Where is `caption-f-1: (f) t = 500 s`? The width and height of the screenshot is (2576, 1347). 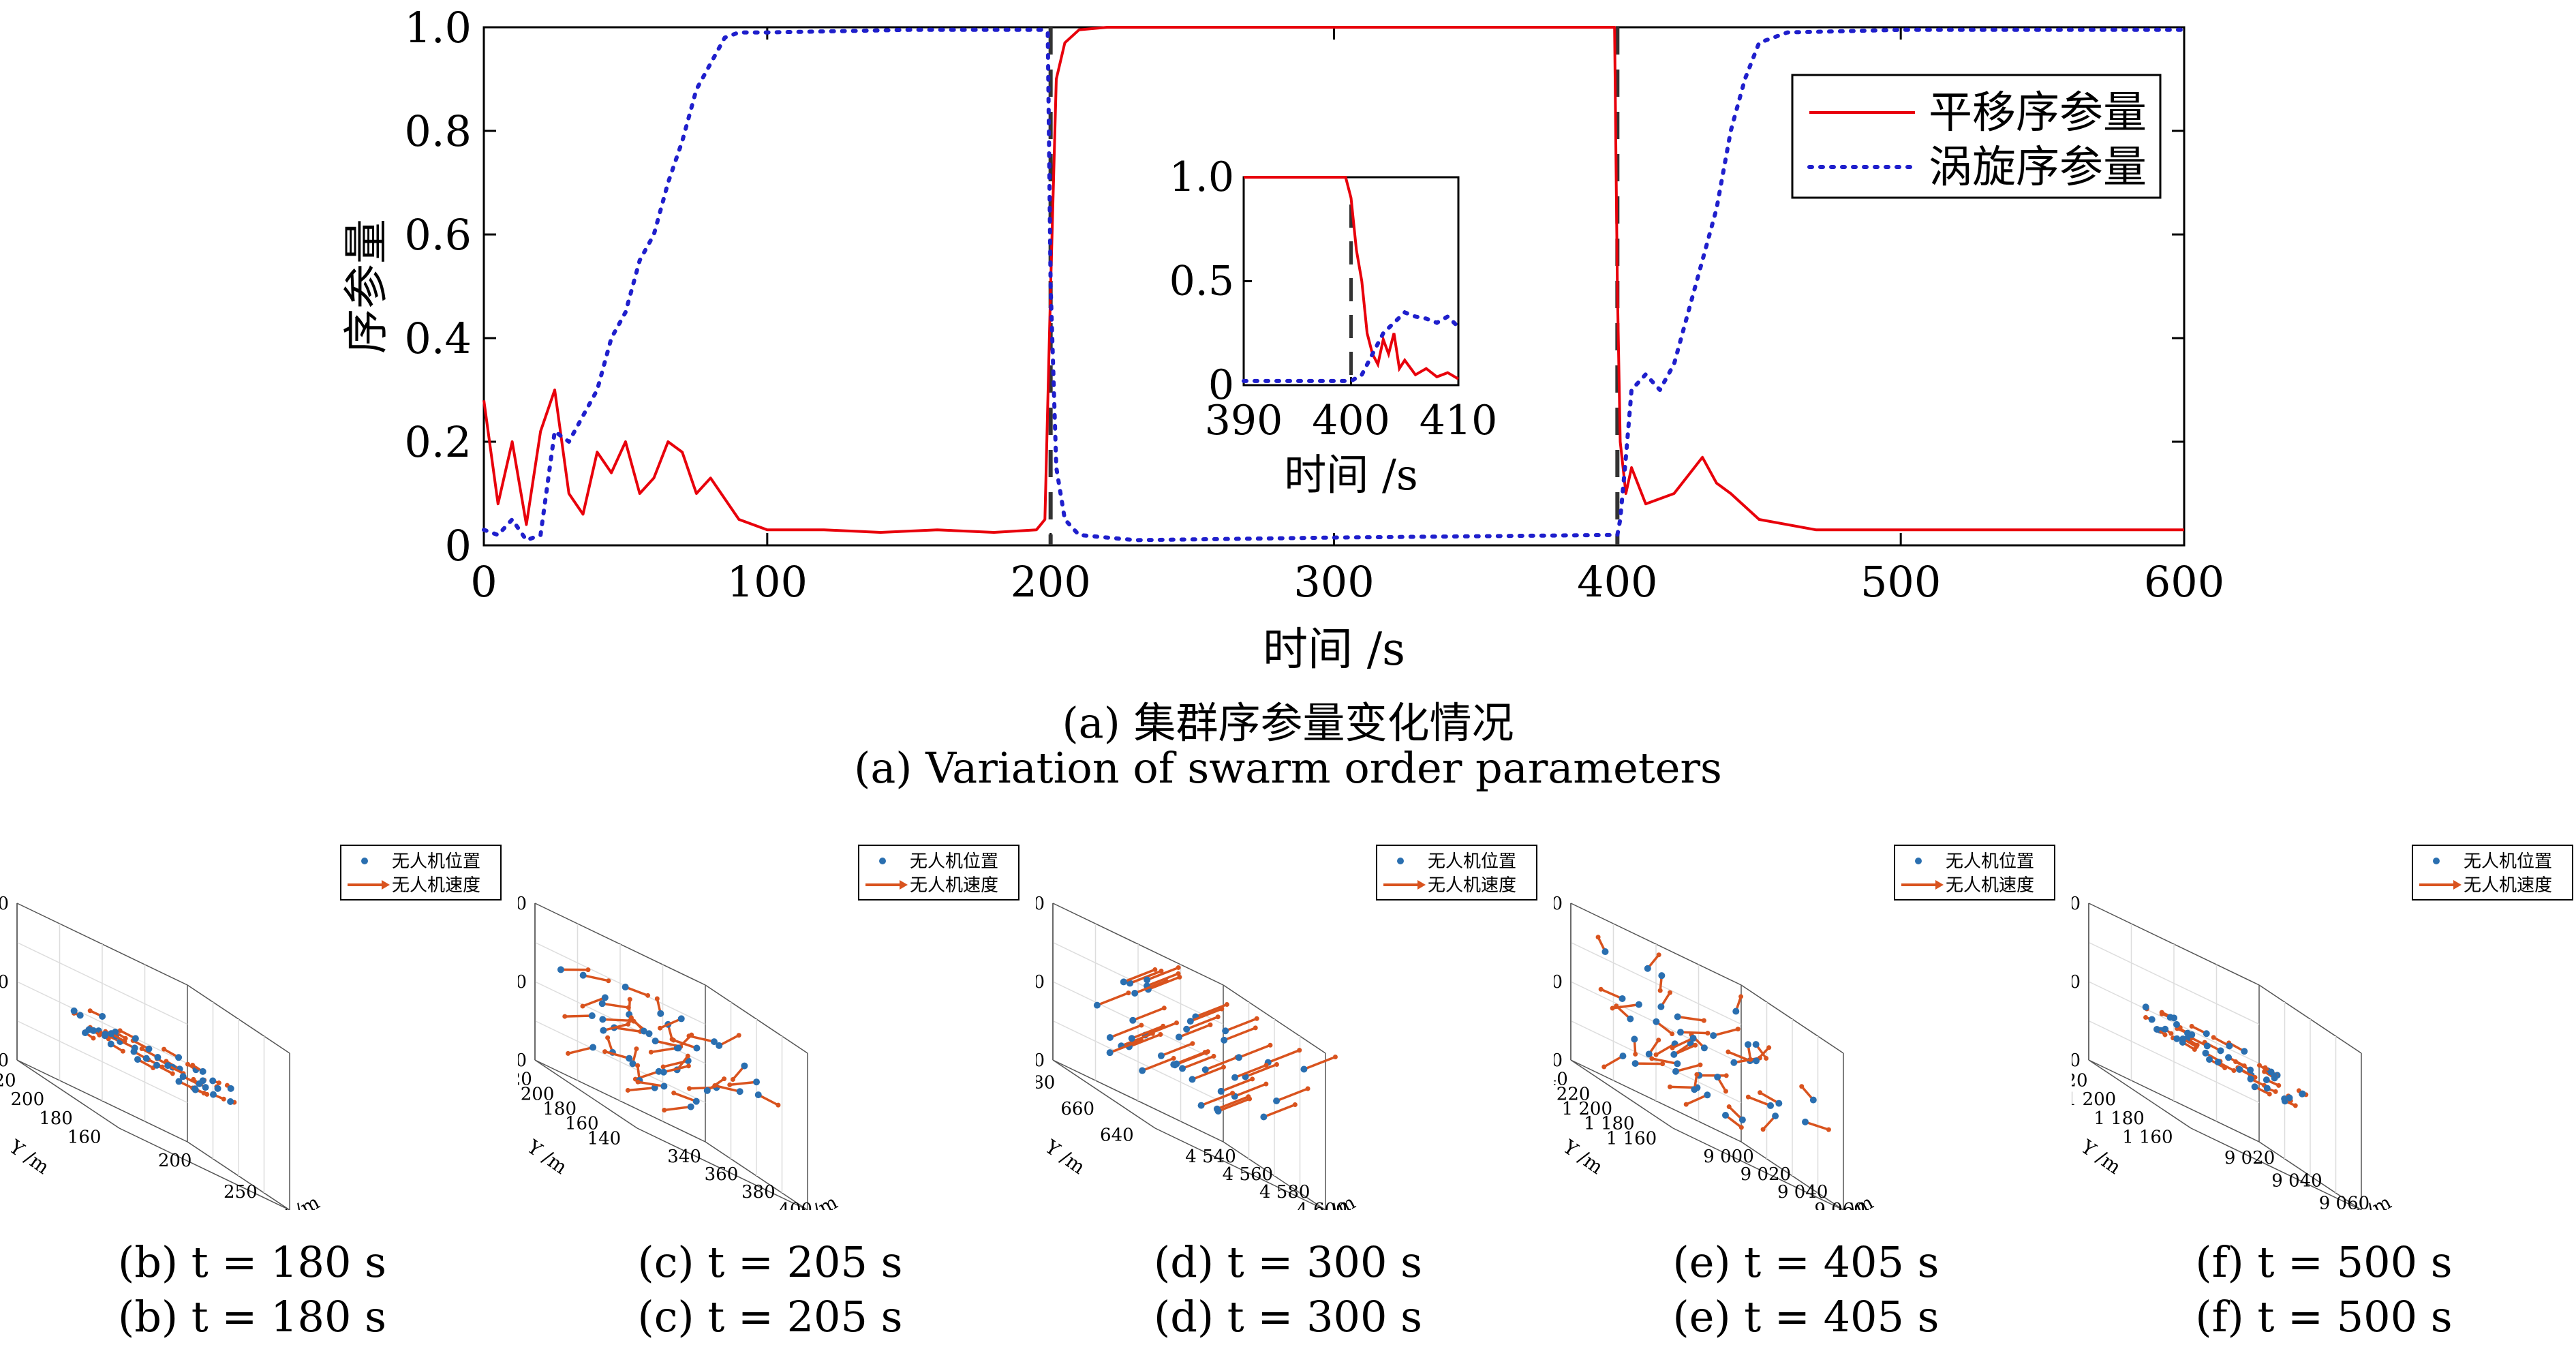
caption-f-1: (f) t = 500 s is located at coordinates (2324, 1262).